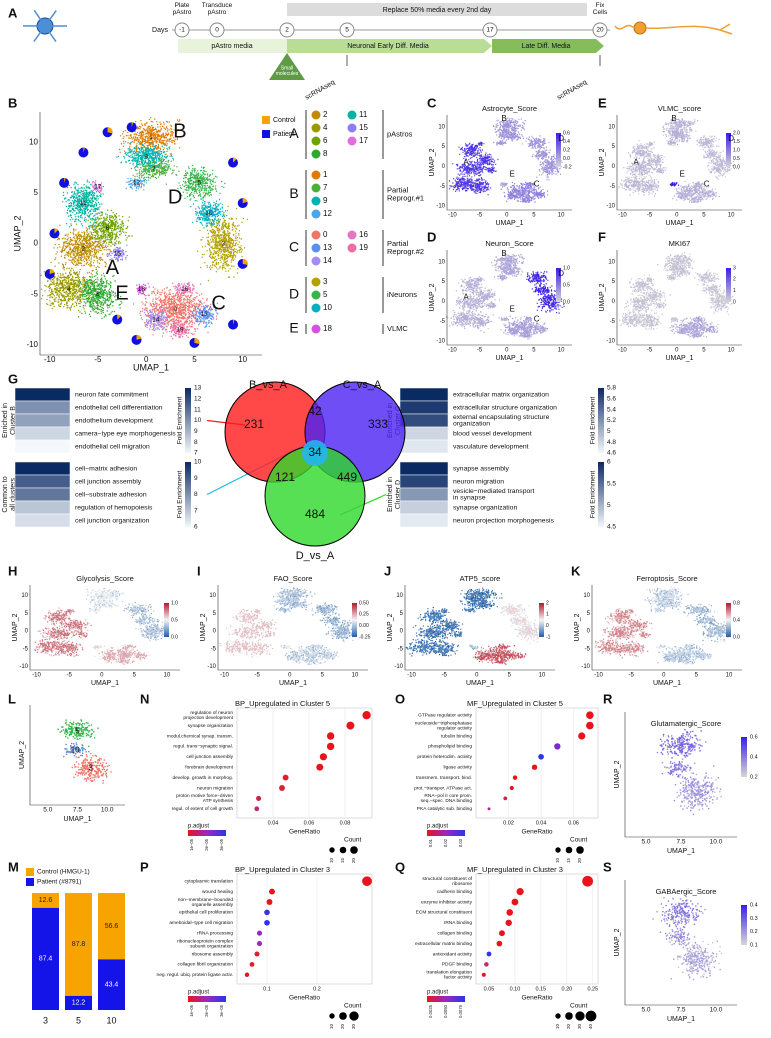 This screenshot has width=771, height=1038. Describe the element at coordinates (316, 261) in the screenshot. I see `cluster-dot` at that location.